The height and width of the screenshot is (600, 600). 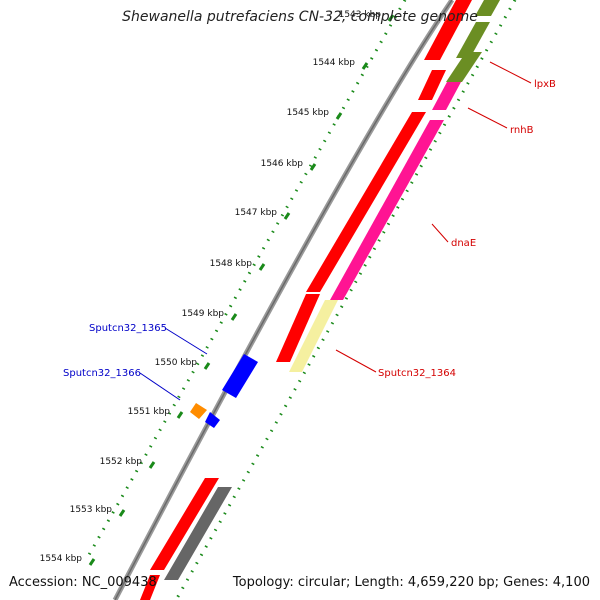 What do you see at coordinates (463, 243) in the screenshot?
I see `gene-label-dnaE: dnaE` at bounding box center [463, 243].